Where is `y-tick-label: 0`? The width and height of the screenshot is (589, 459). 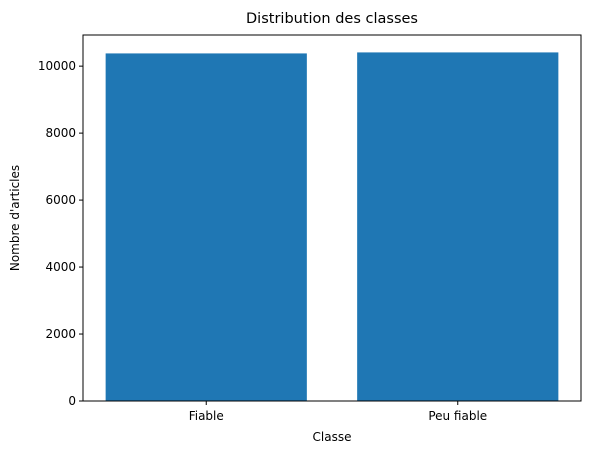
y-tick-label: 0 is located at coordinates (72, 401).